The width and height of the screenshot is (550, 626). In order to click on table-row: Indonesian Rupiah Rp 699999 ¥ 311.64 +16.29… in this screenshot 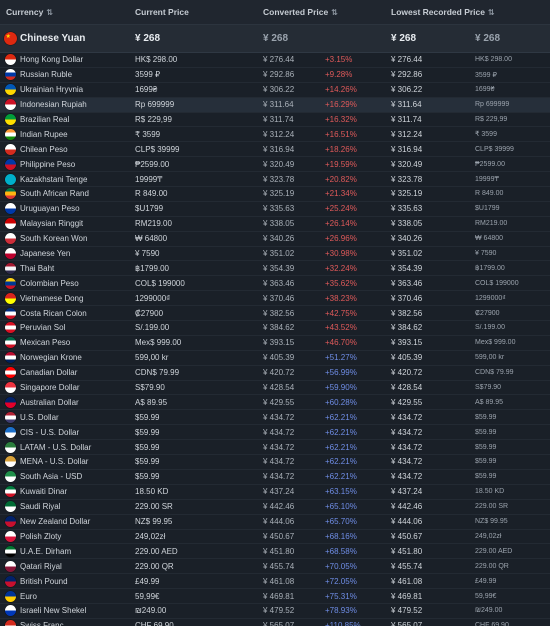, I will do `click(275, 105)`.